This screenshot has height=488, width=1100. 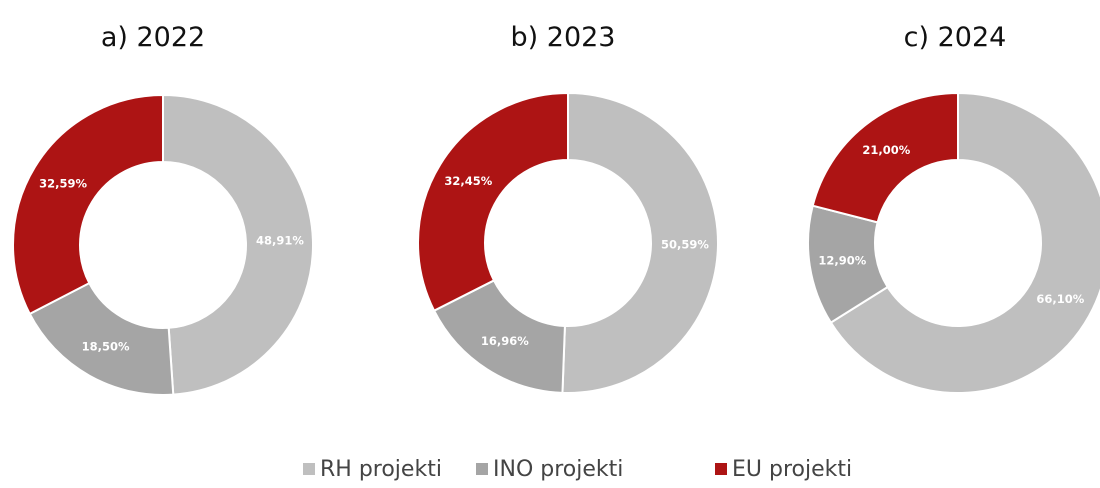 I want to click on data-label: 48,91%, so click(x=280, y=240).